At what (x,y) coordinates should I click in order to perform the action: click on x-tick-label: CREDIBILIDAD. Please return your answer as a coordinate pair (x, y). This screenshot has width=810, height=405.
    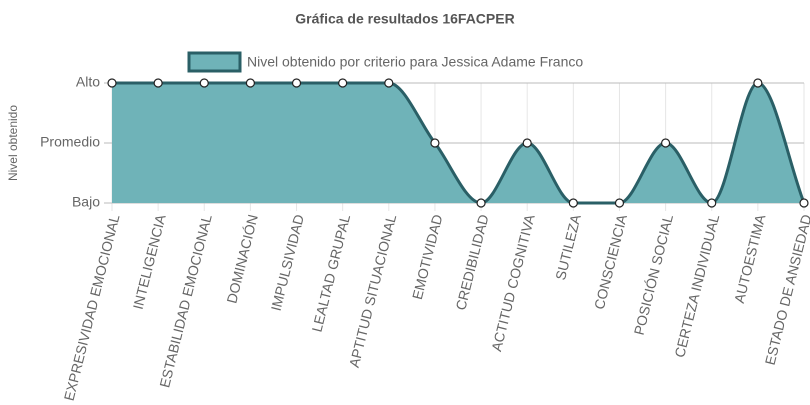
    Looking at the image, I should click on (471, 262).